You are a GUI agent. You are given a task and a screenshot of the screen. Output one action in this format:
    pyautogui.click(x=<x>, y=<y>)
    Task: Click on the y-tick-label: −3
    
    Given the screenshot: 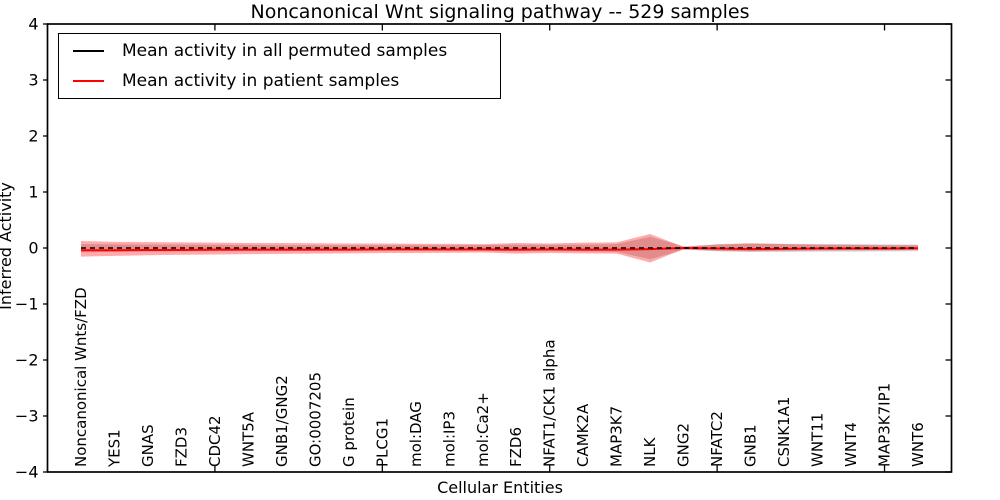 What is the action you would take?
    pyautogui.click(x=27, y=416)
    